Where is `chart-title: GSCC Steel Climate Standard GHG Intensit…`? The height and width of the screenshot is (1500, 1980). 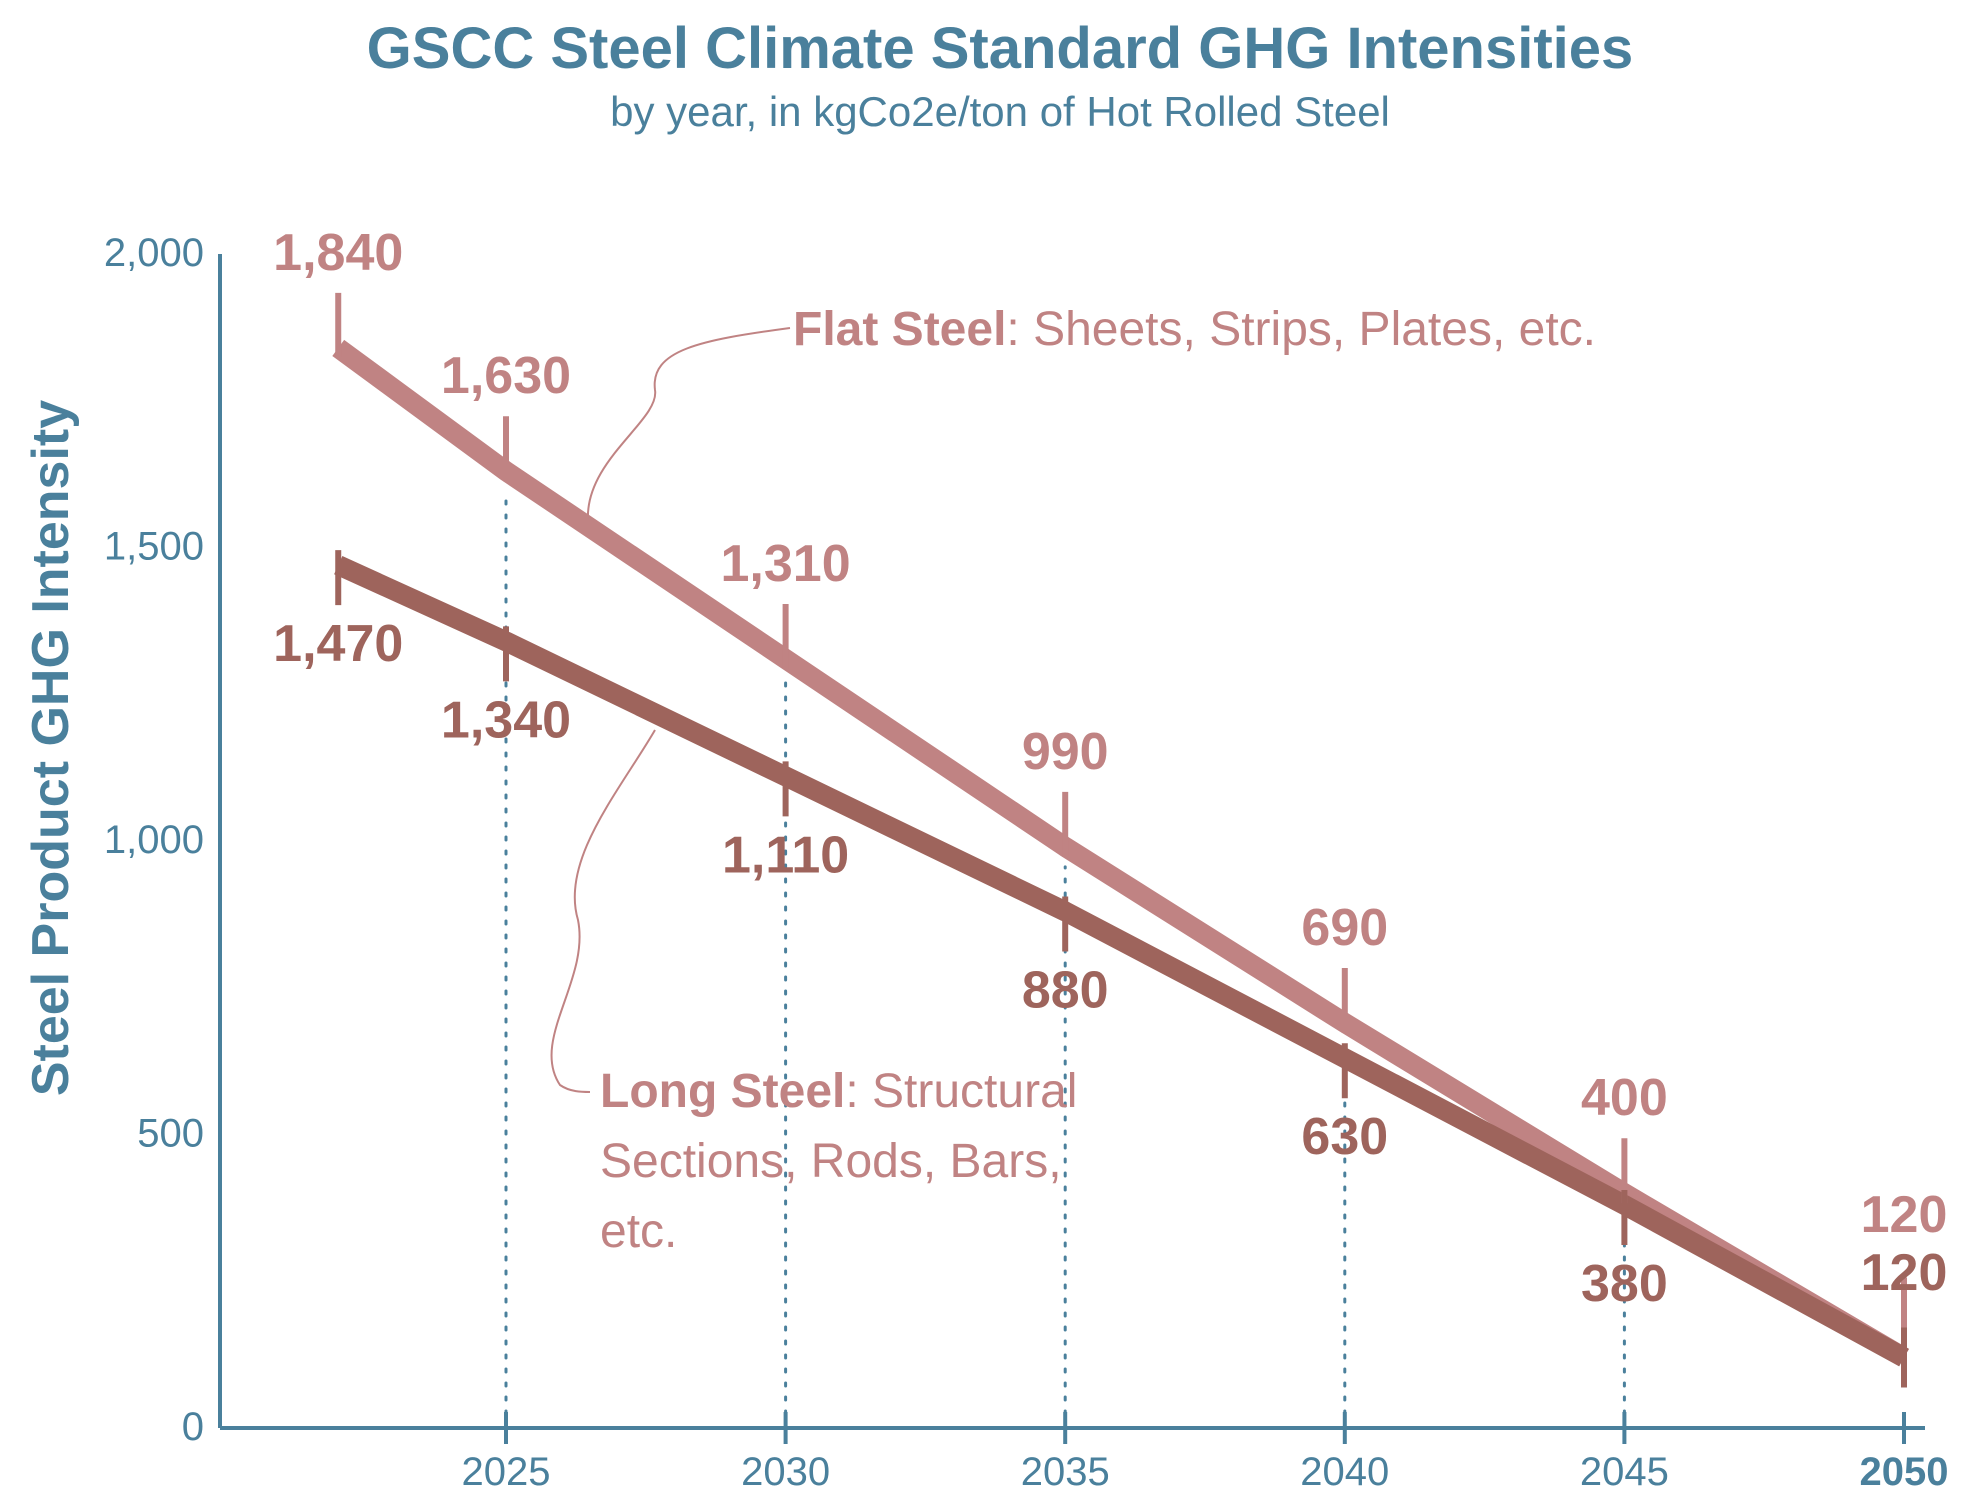
chart-title: GSCC Steel Climate Standard GHG Intensit… is located at coordinates (1000, 48).